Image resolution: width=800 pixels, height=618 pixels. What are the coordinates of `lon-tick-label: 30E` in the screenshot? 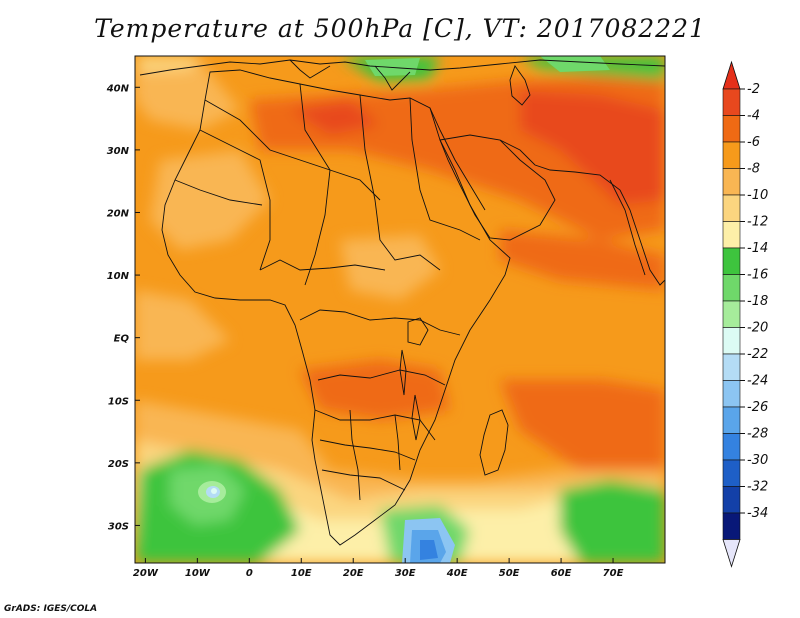 It's located at (405, 573).